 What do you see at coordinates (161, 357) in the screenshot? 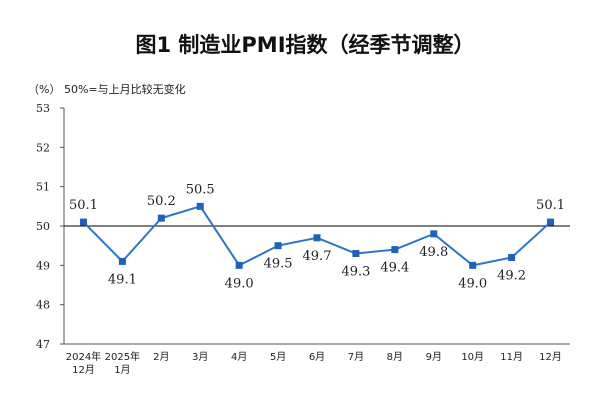
I see `x-tick-label: 2月` at bounding box center [161, 357].